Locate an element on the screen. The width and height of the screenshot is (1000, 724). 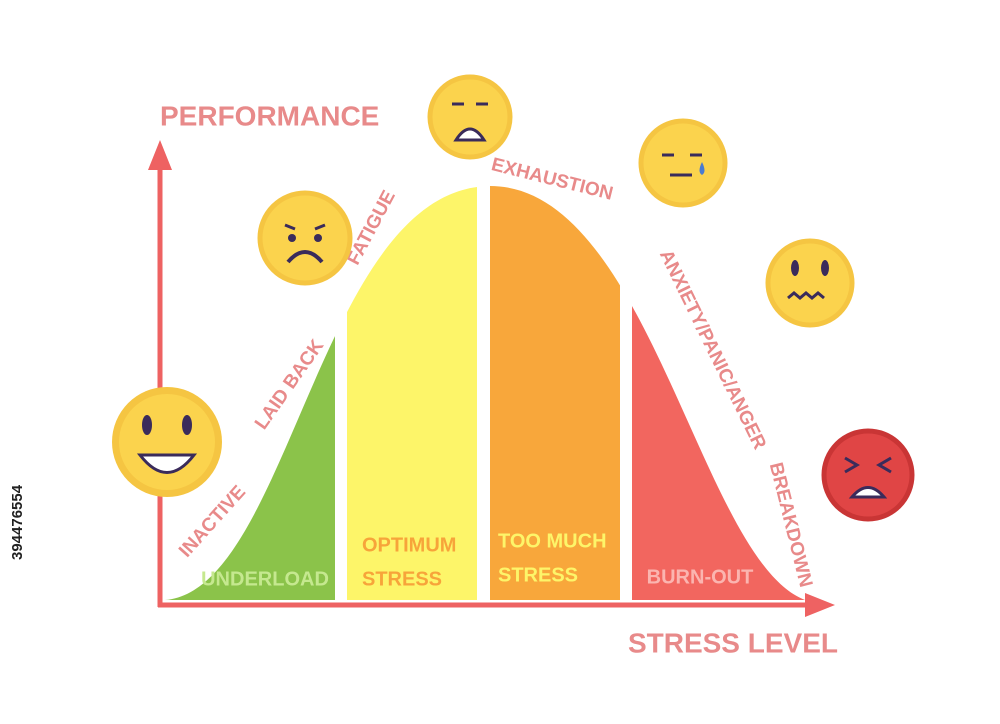
emoji-tired is located at coordinates (683, 163).